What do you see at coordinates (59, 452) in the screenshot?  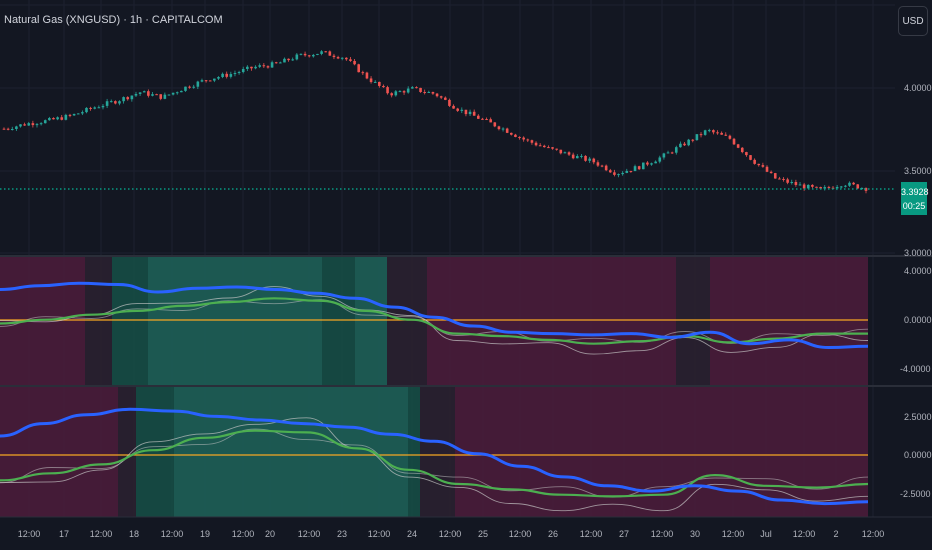 I see `indicator2-zone` at bounding box center [59, 452].